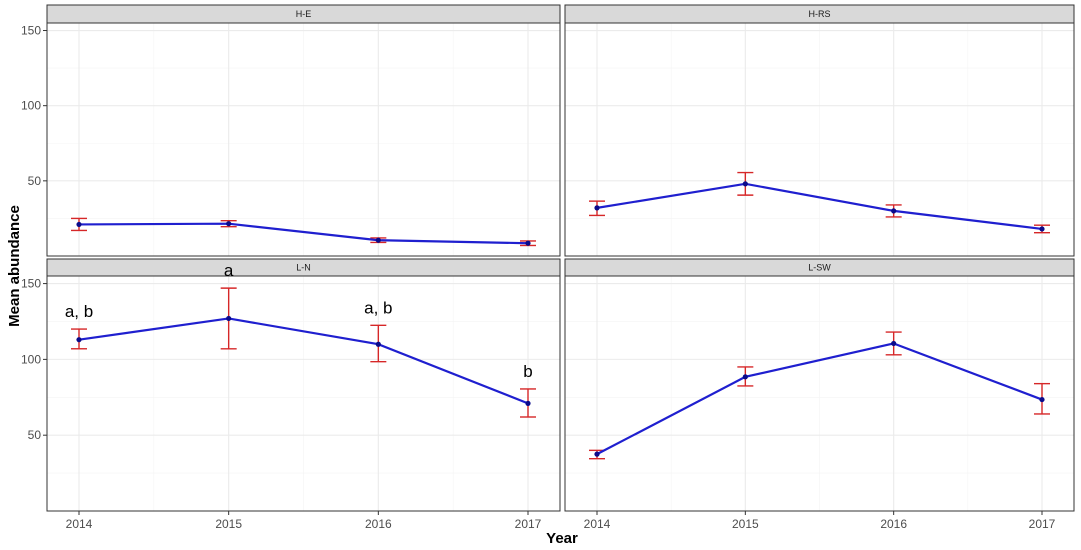  What do you see at coordinates (303, 268) in the screenshot?
I see `facet-strip-label: L-N` at bounding box center [303, 268].